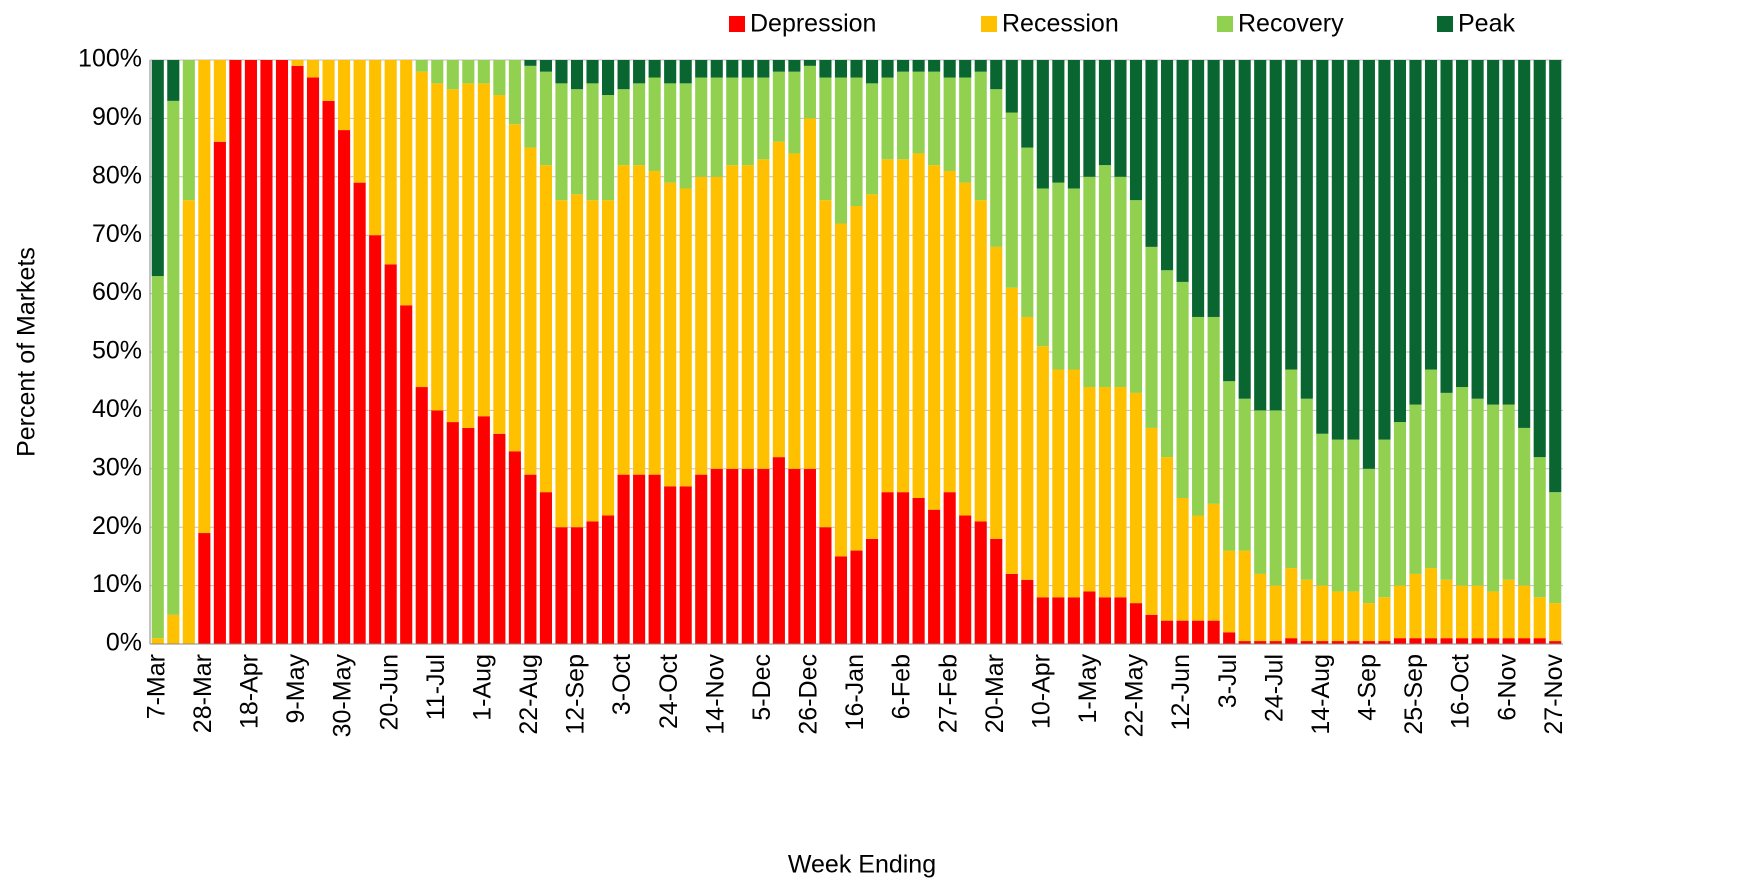  What do you see at coordinates (1486, 24) in the screenshot?
I see `legend-label: Peak` at bounding box center [1486, 24].